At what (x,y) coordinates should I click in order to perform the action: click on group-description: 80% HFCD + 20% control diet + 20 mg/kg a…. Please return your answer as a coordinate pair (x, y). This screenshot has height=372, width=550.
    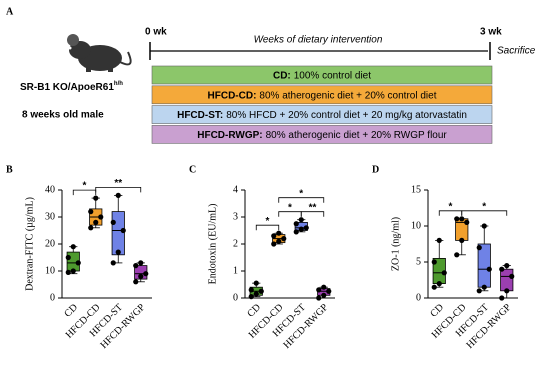
    Looking at the image, I should click on (346, 115).